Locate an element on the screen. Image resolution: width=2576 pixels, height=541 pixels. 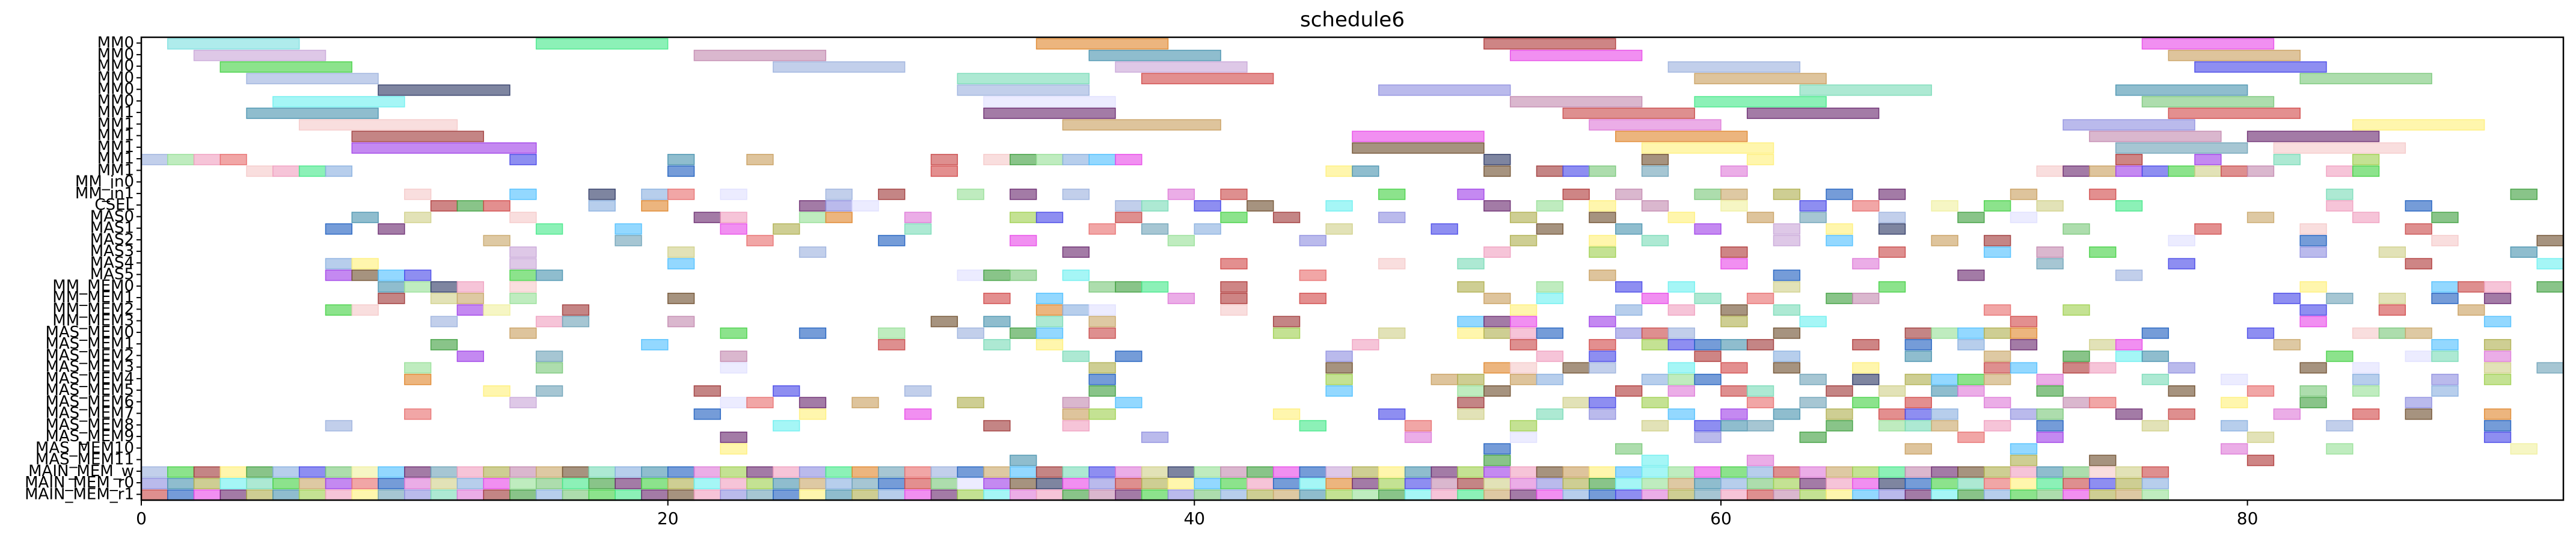
y-tick-label: CSEL is located at coordinates (114, 205).